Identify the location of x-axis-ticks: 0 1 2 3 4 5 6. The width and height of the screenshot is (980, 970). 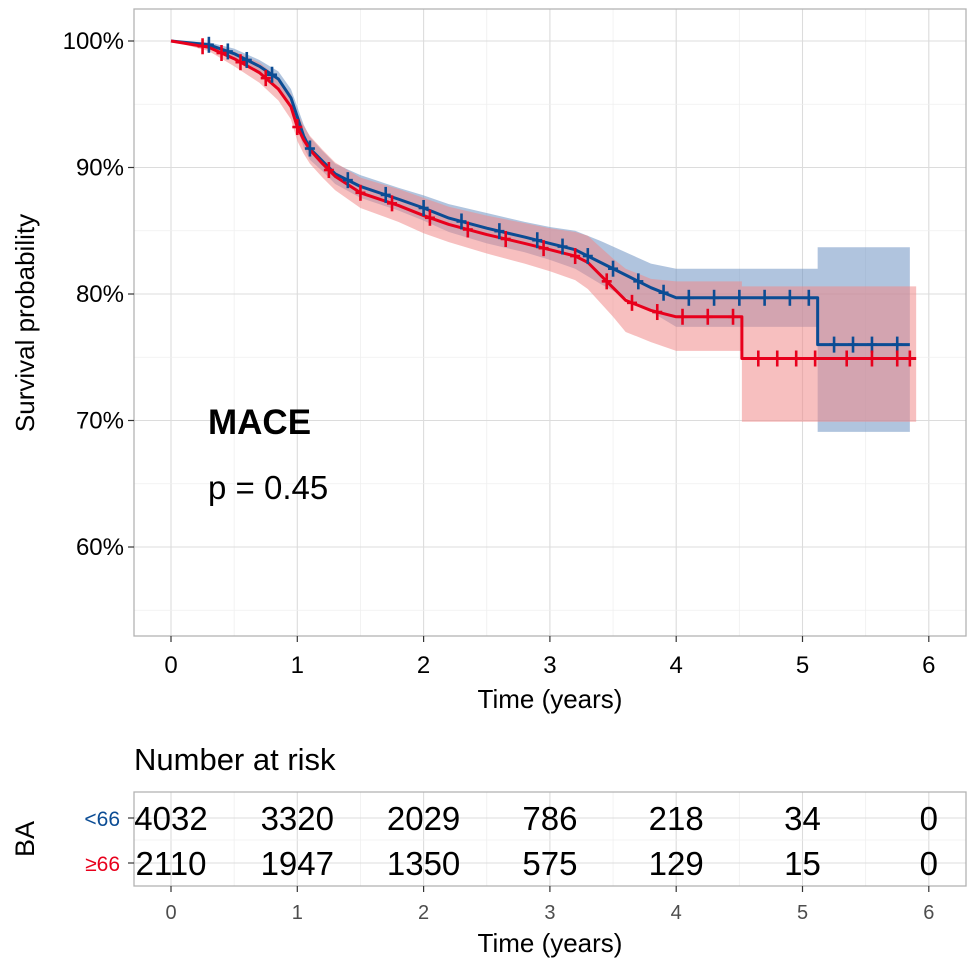
(549, 657).